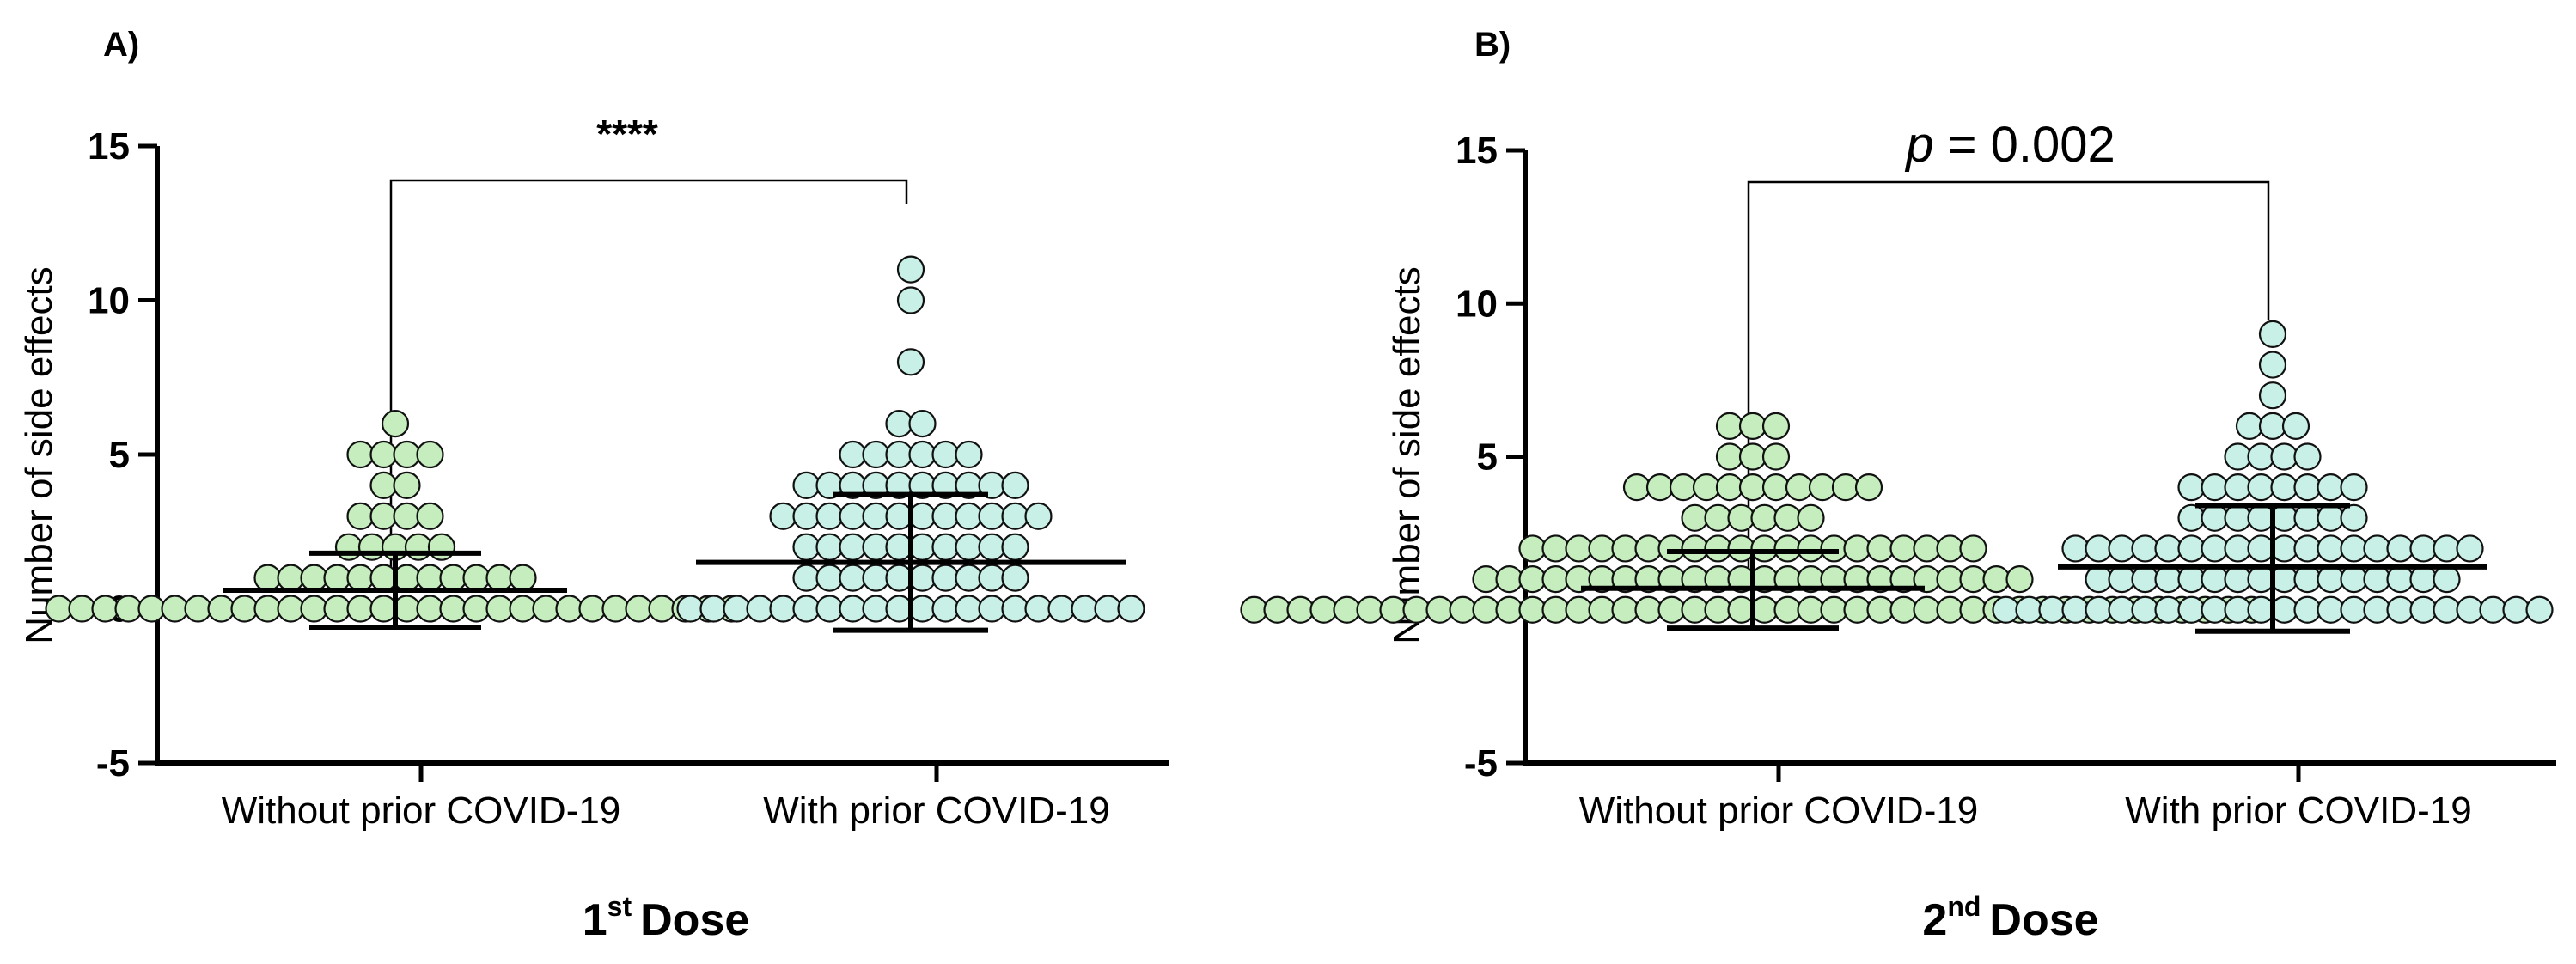 This screenshot has height=964, width=2576. What do you see at coordinates (936, 811) in the screenshot?
I see `panel-a-x-tick-label: With prior COVID-19` at bounding box center [936, 811].